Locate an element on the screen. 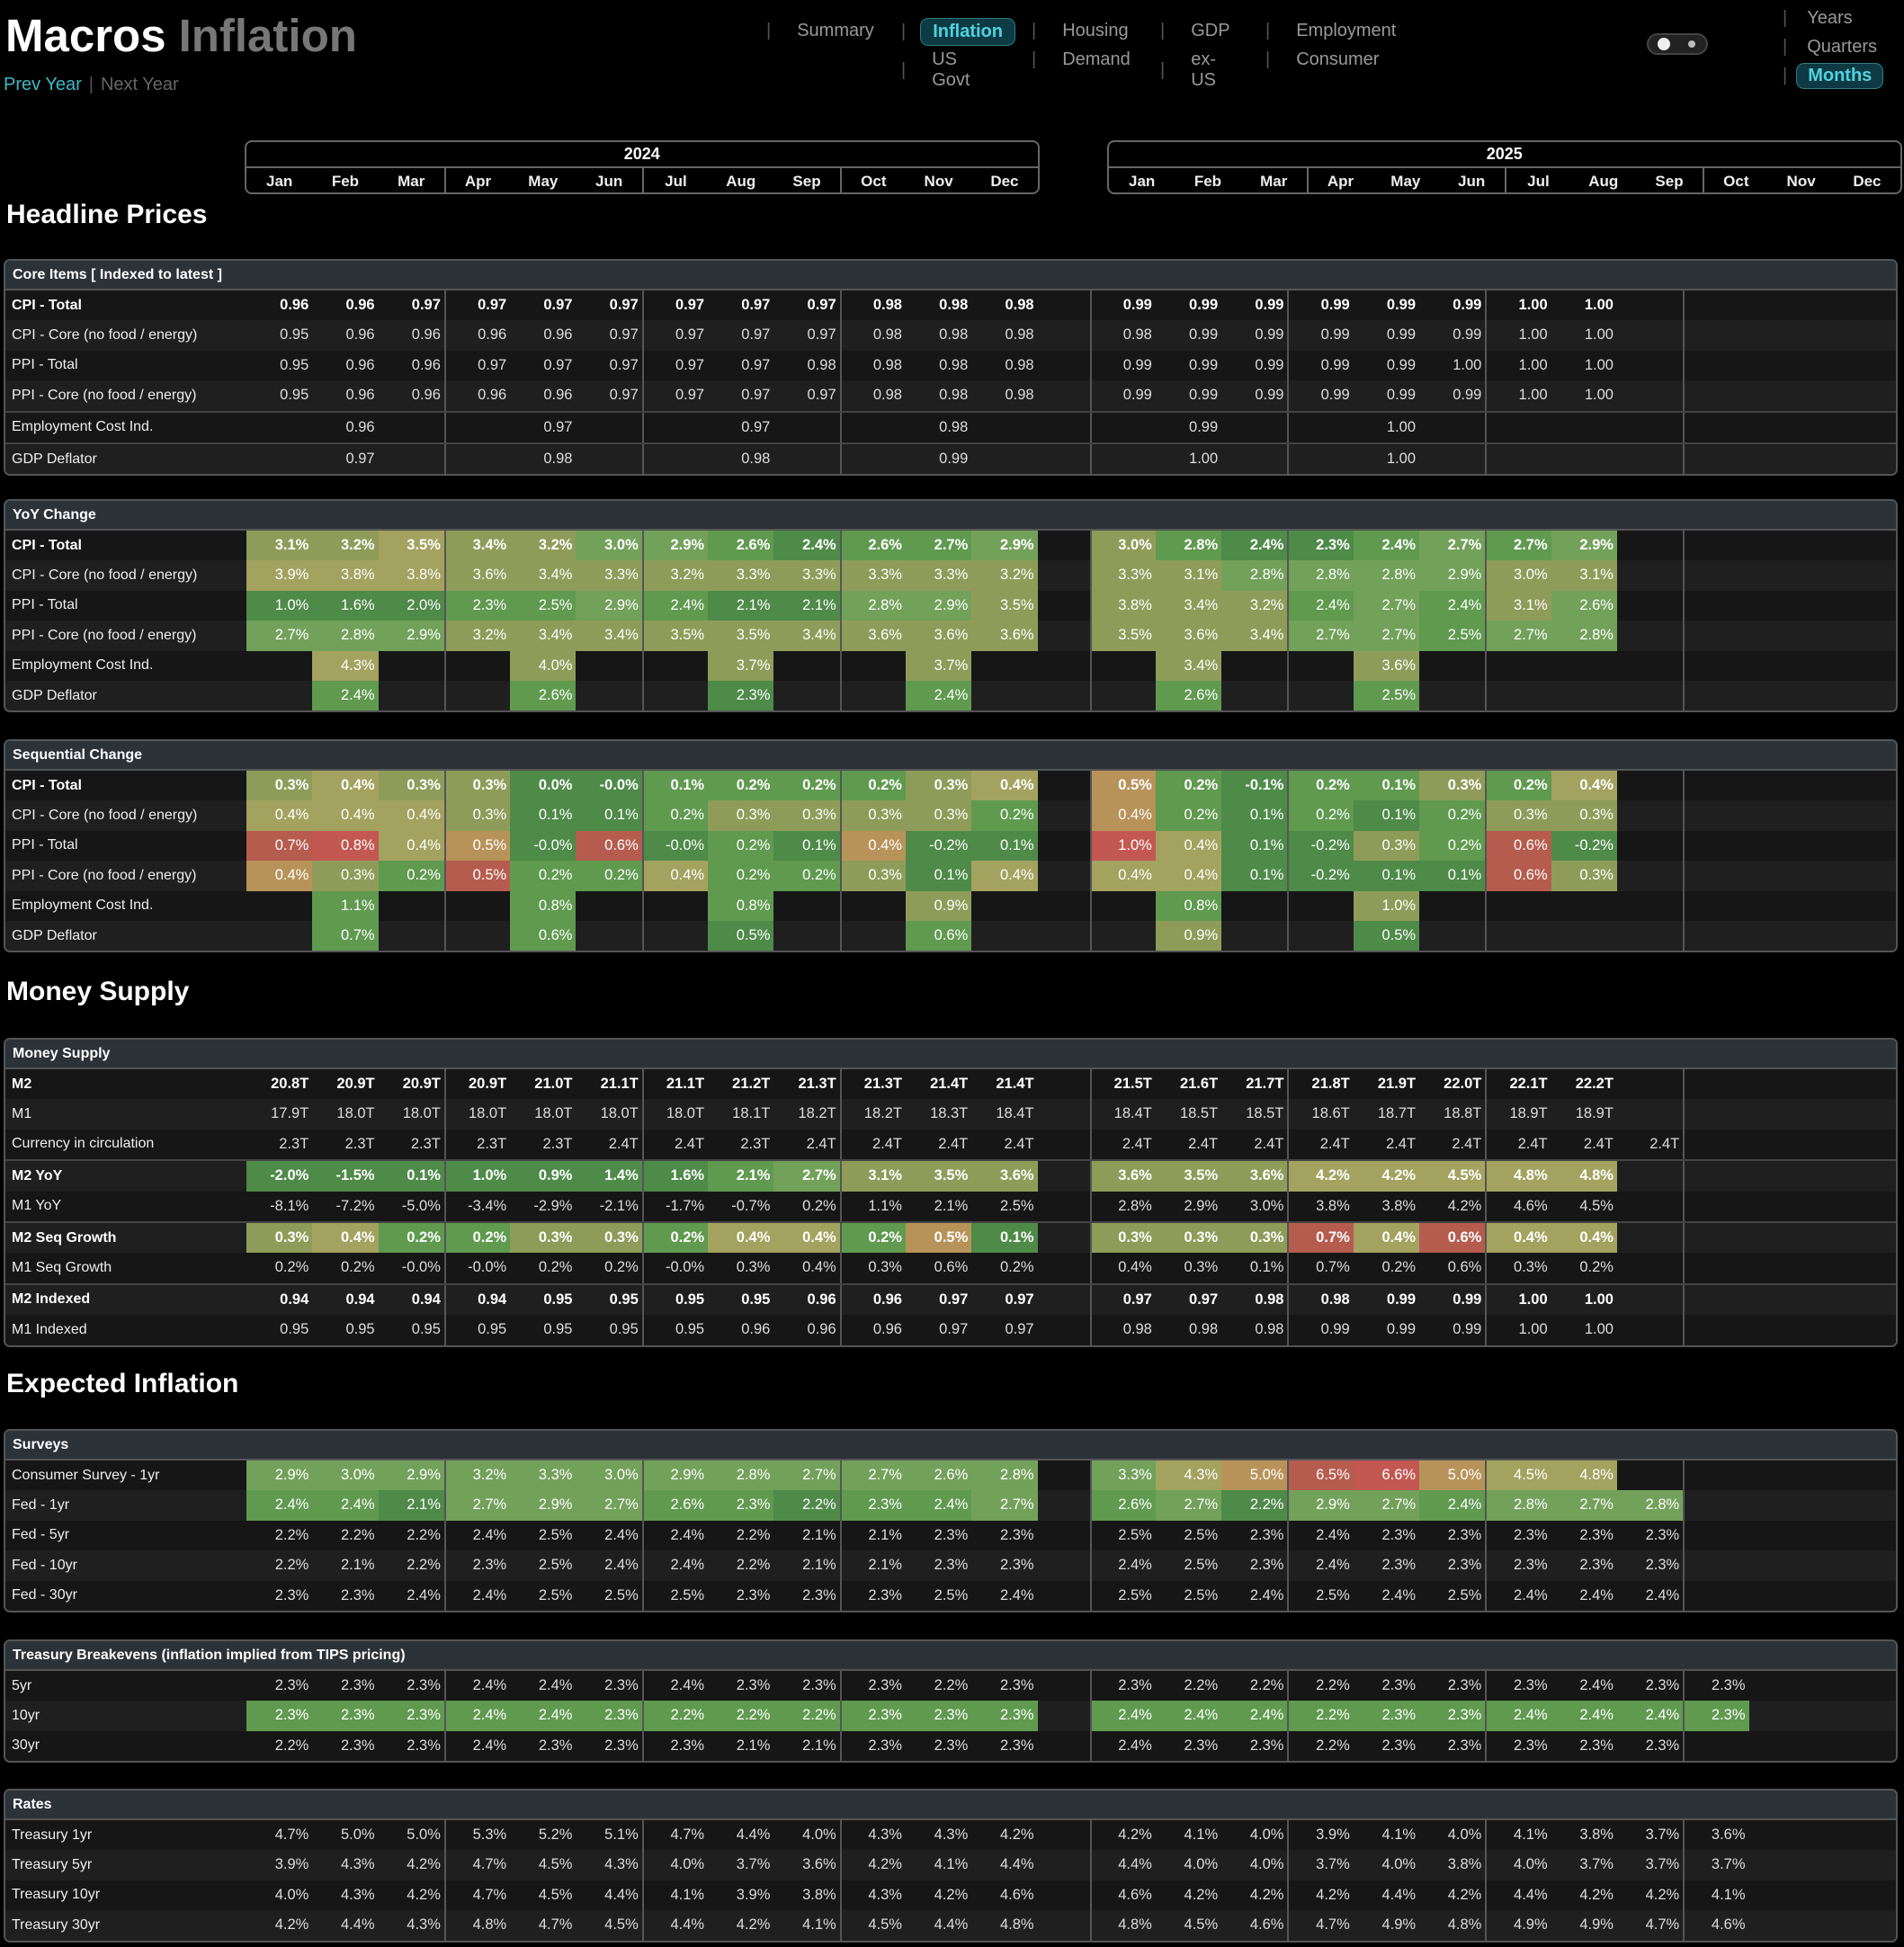 Image resolution: width=1904 pixels, height=1947 pixels. tab-employment: | Employment is located at coordinates (1336, 31).